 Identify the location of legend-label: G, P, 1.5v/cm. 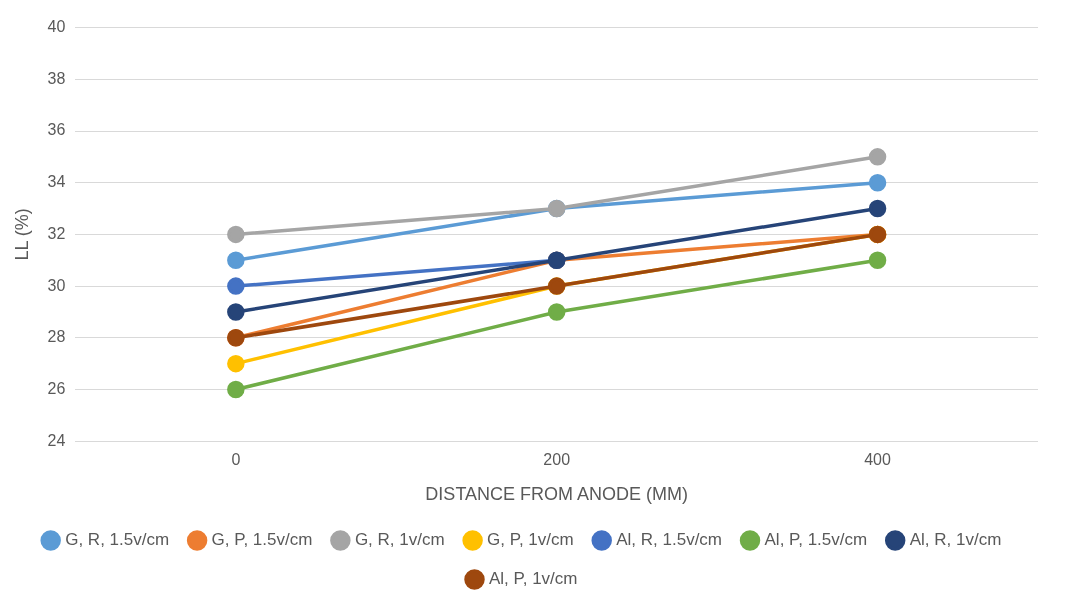
(262, 540).